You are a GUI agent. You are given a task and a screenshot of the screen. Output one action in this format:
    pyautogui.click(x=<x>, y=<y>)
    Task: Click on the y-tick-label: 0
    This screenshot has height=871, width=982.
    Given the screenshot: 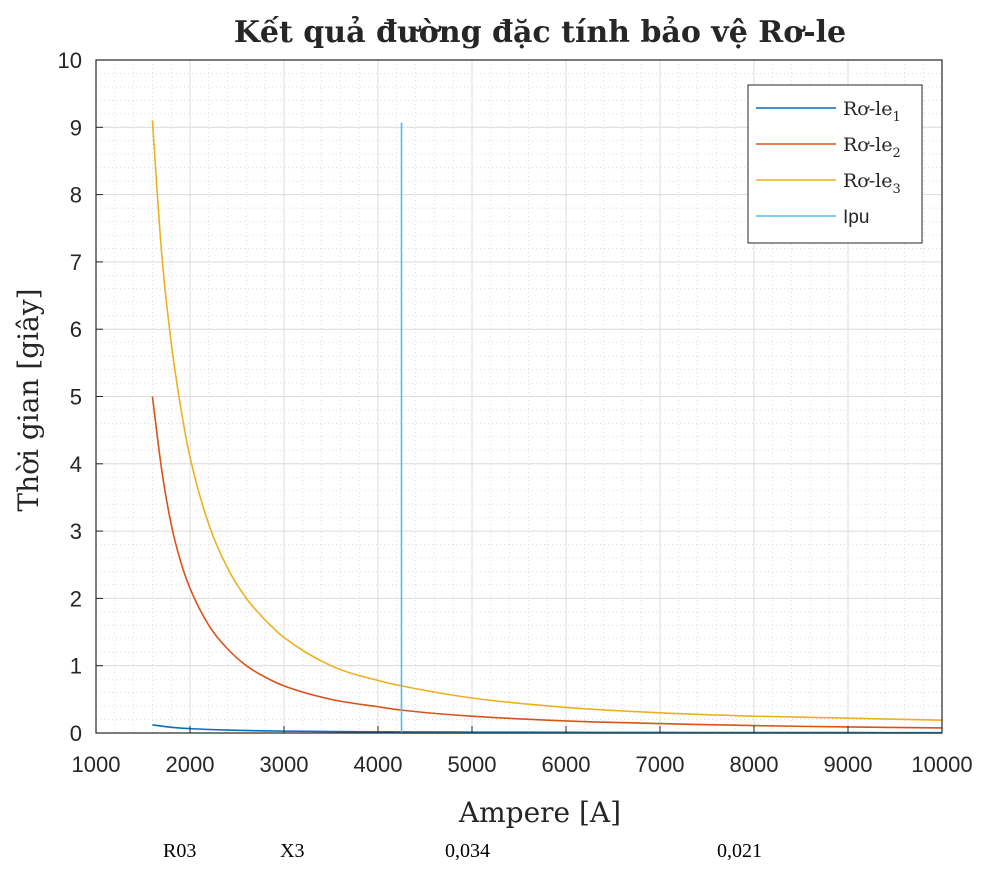 What is the action you would take?
    pyautogui.click(x=76, y=733)
    